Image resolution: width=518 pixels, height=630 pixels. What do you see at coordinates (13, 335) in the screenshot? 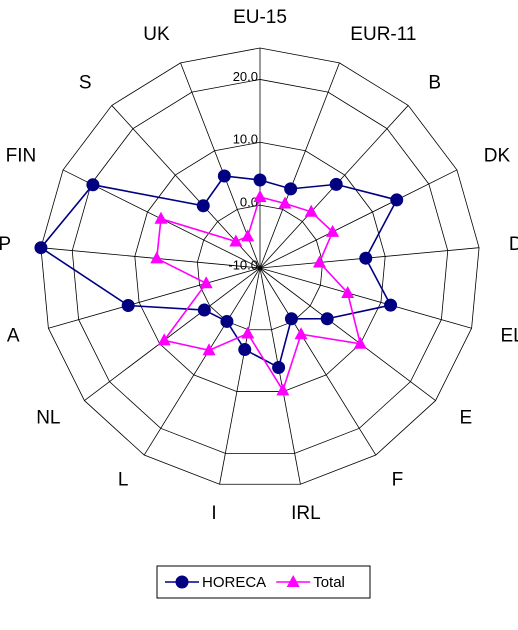
I see `category-label: A` at bounding box center [13, 335].